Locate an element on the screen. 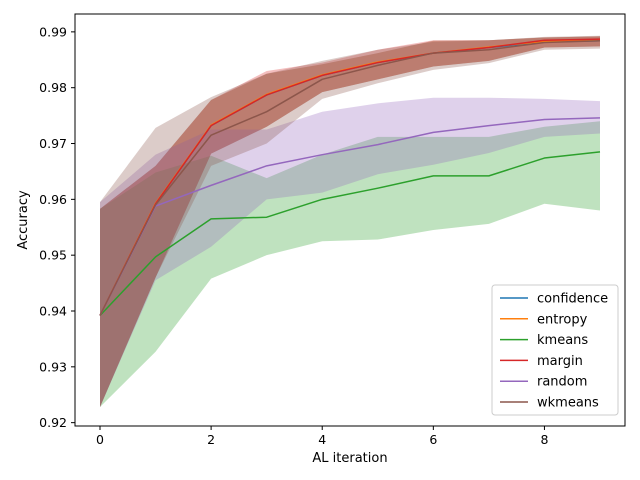 Image resolution: width=640 pixels, height=480 pixels. y-tick-label: 0.98 is located at coordinates (53, 87).